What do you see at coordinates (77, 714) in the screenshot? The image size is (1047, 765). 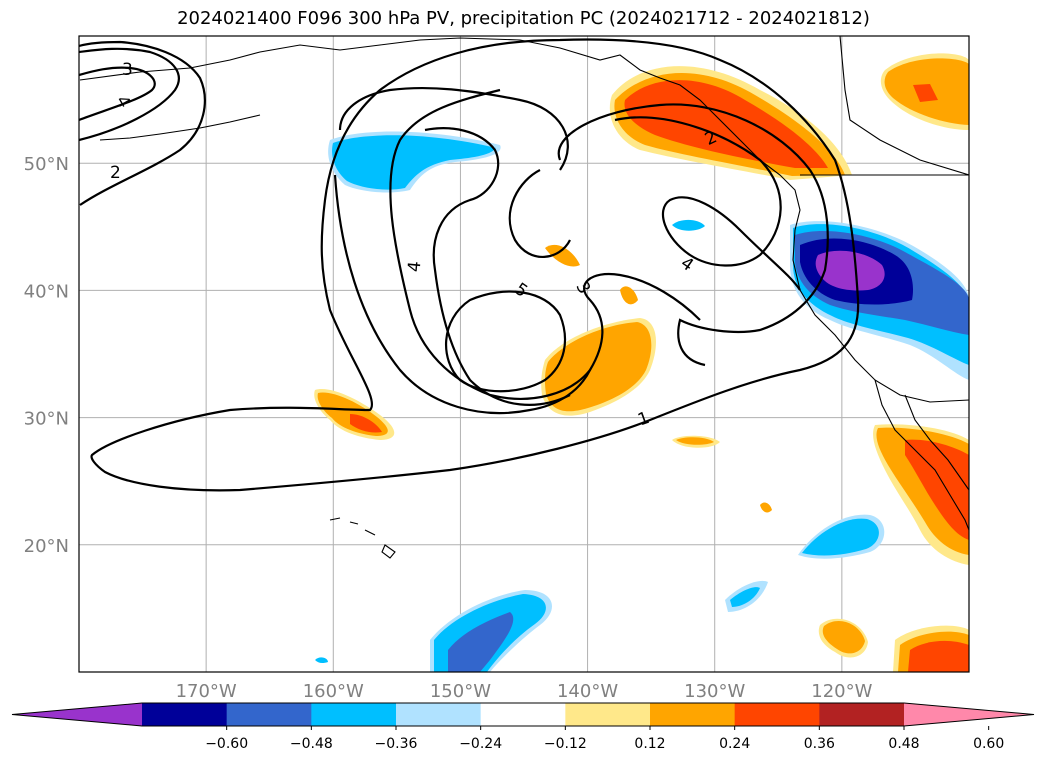 I see `colorbar-extend-min` at bounding box center [77, 714].